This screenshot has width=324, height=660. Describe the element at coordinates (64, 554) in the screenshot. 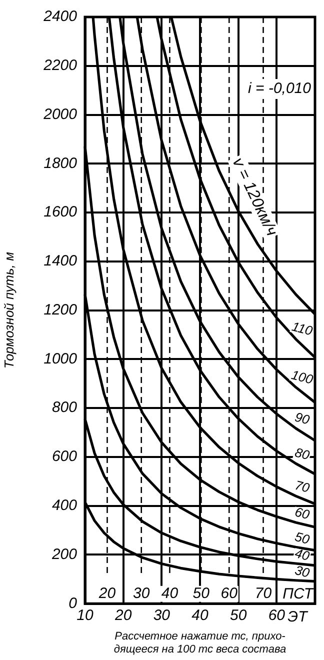

I see `y-tick-label: 200` at that location.